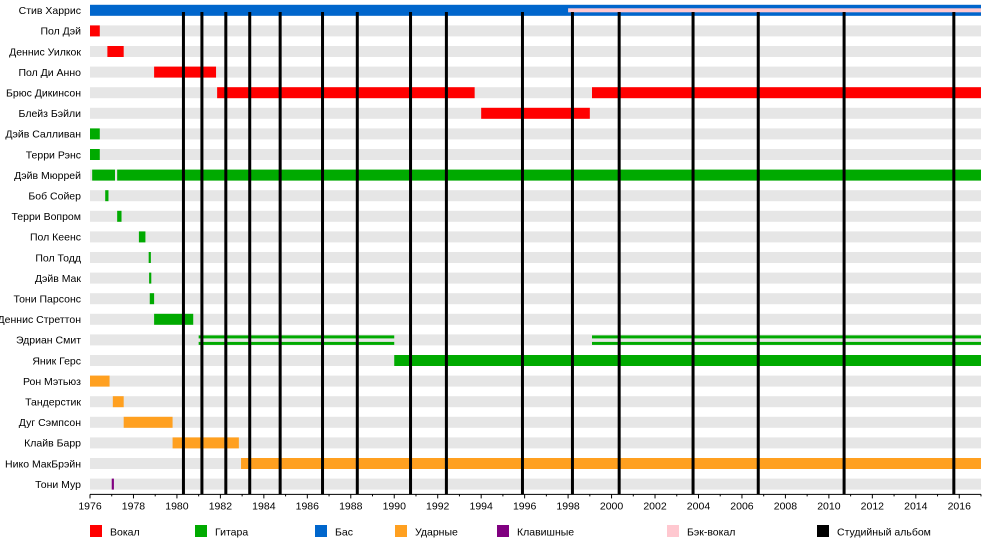 The image size is (1000, 543). Describe the element at coordinates (264, 506) in the screenshot. I see `x-tick-label: 1984` at that location.